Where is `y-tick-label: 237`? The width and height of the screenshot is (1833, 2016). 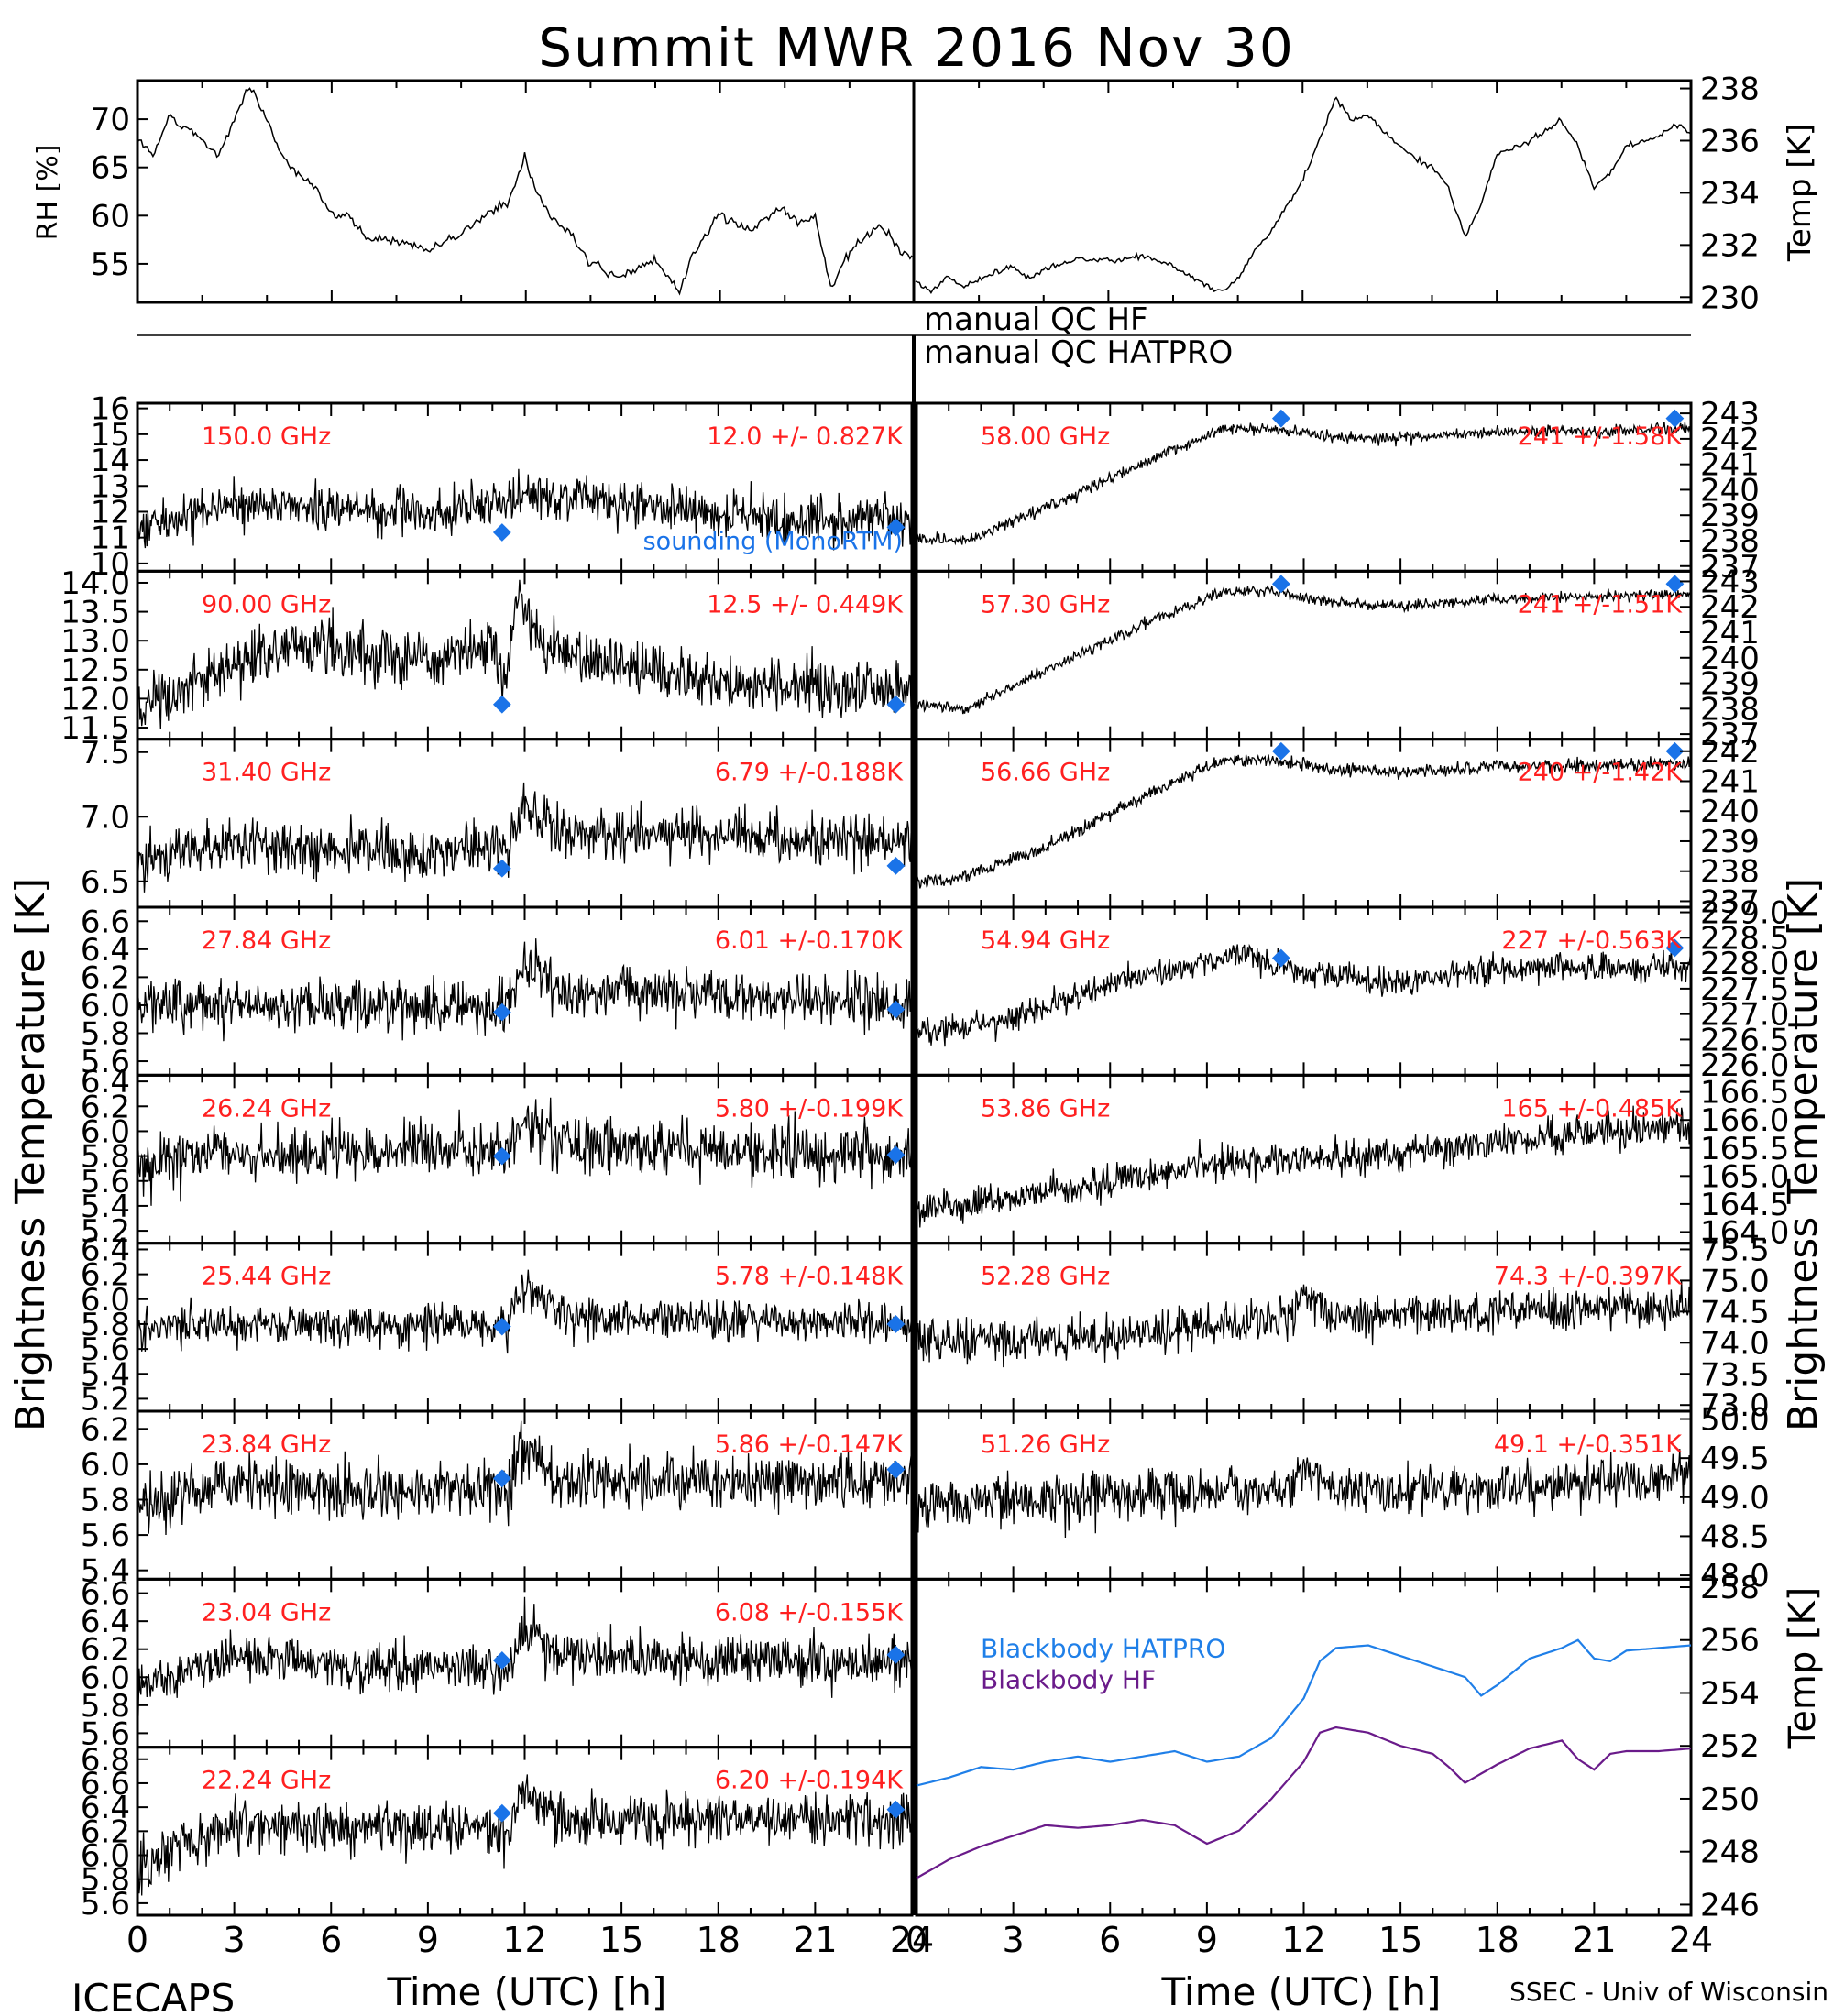 y-tick-label: 237 is located at coordinates (1730, 567).